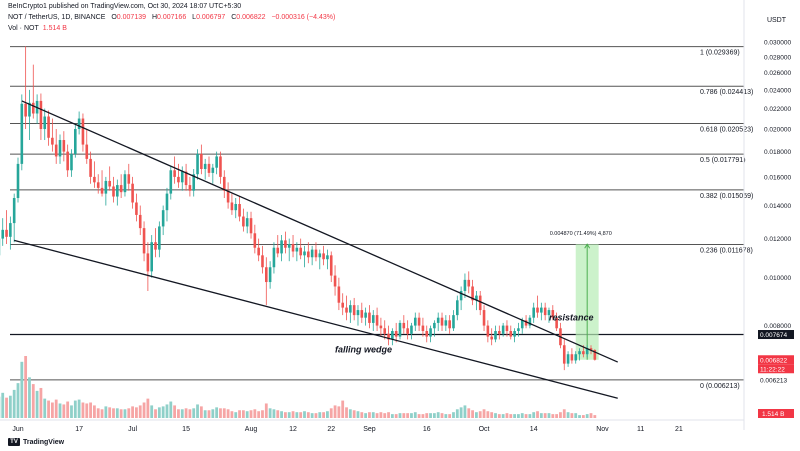  Describe the element at coordinates (369, 429) in the screenshot. I see `time-tick-label: Sep` at that location.